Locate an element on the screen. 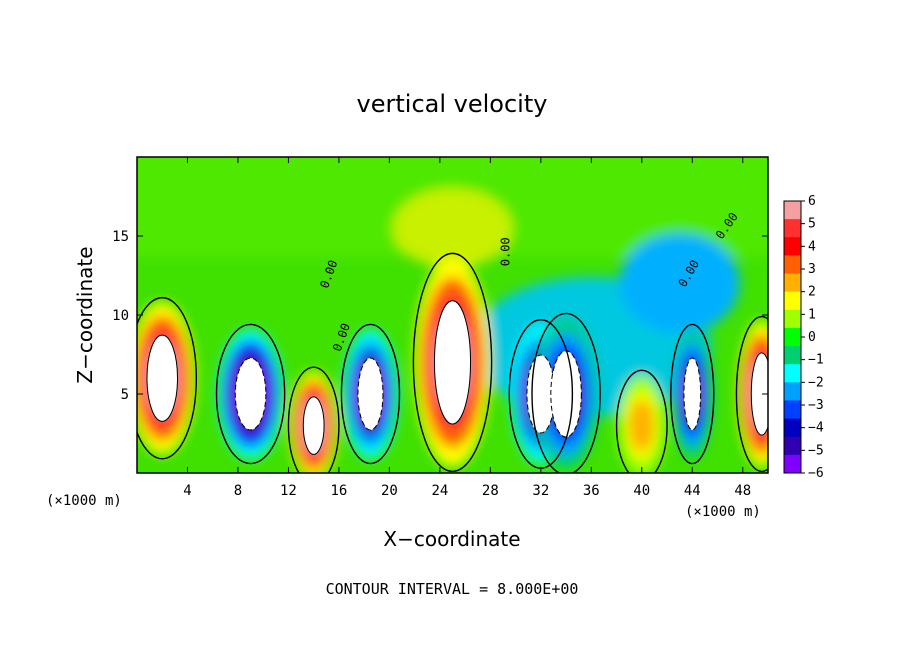 This screenshot has width=904, height=654. colorbar: 6 5 4 3 2 1 0 −1 −2 −3 −4 −5 −6 is located at coordinates (803, 337).